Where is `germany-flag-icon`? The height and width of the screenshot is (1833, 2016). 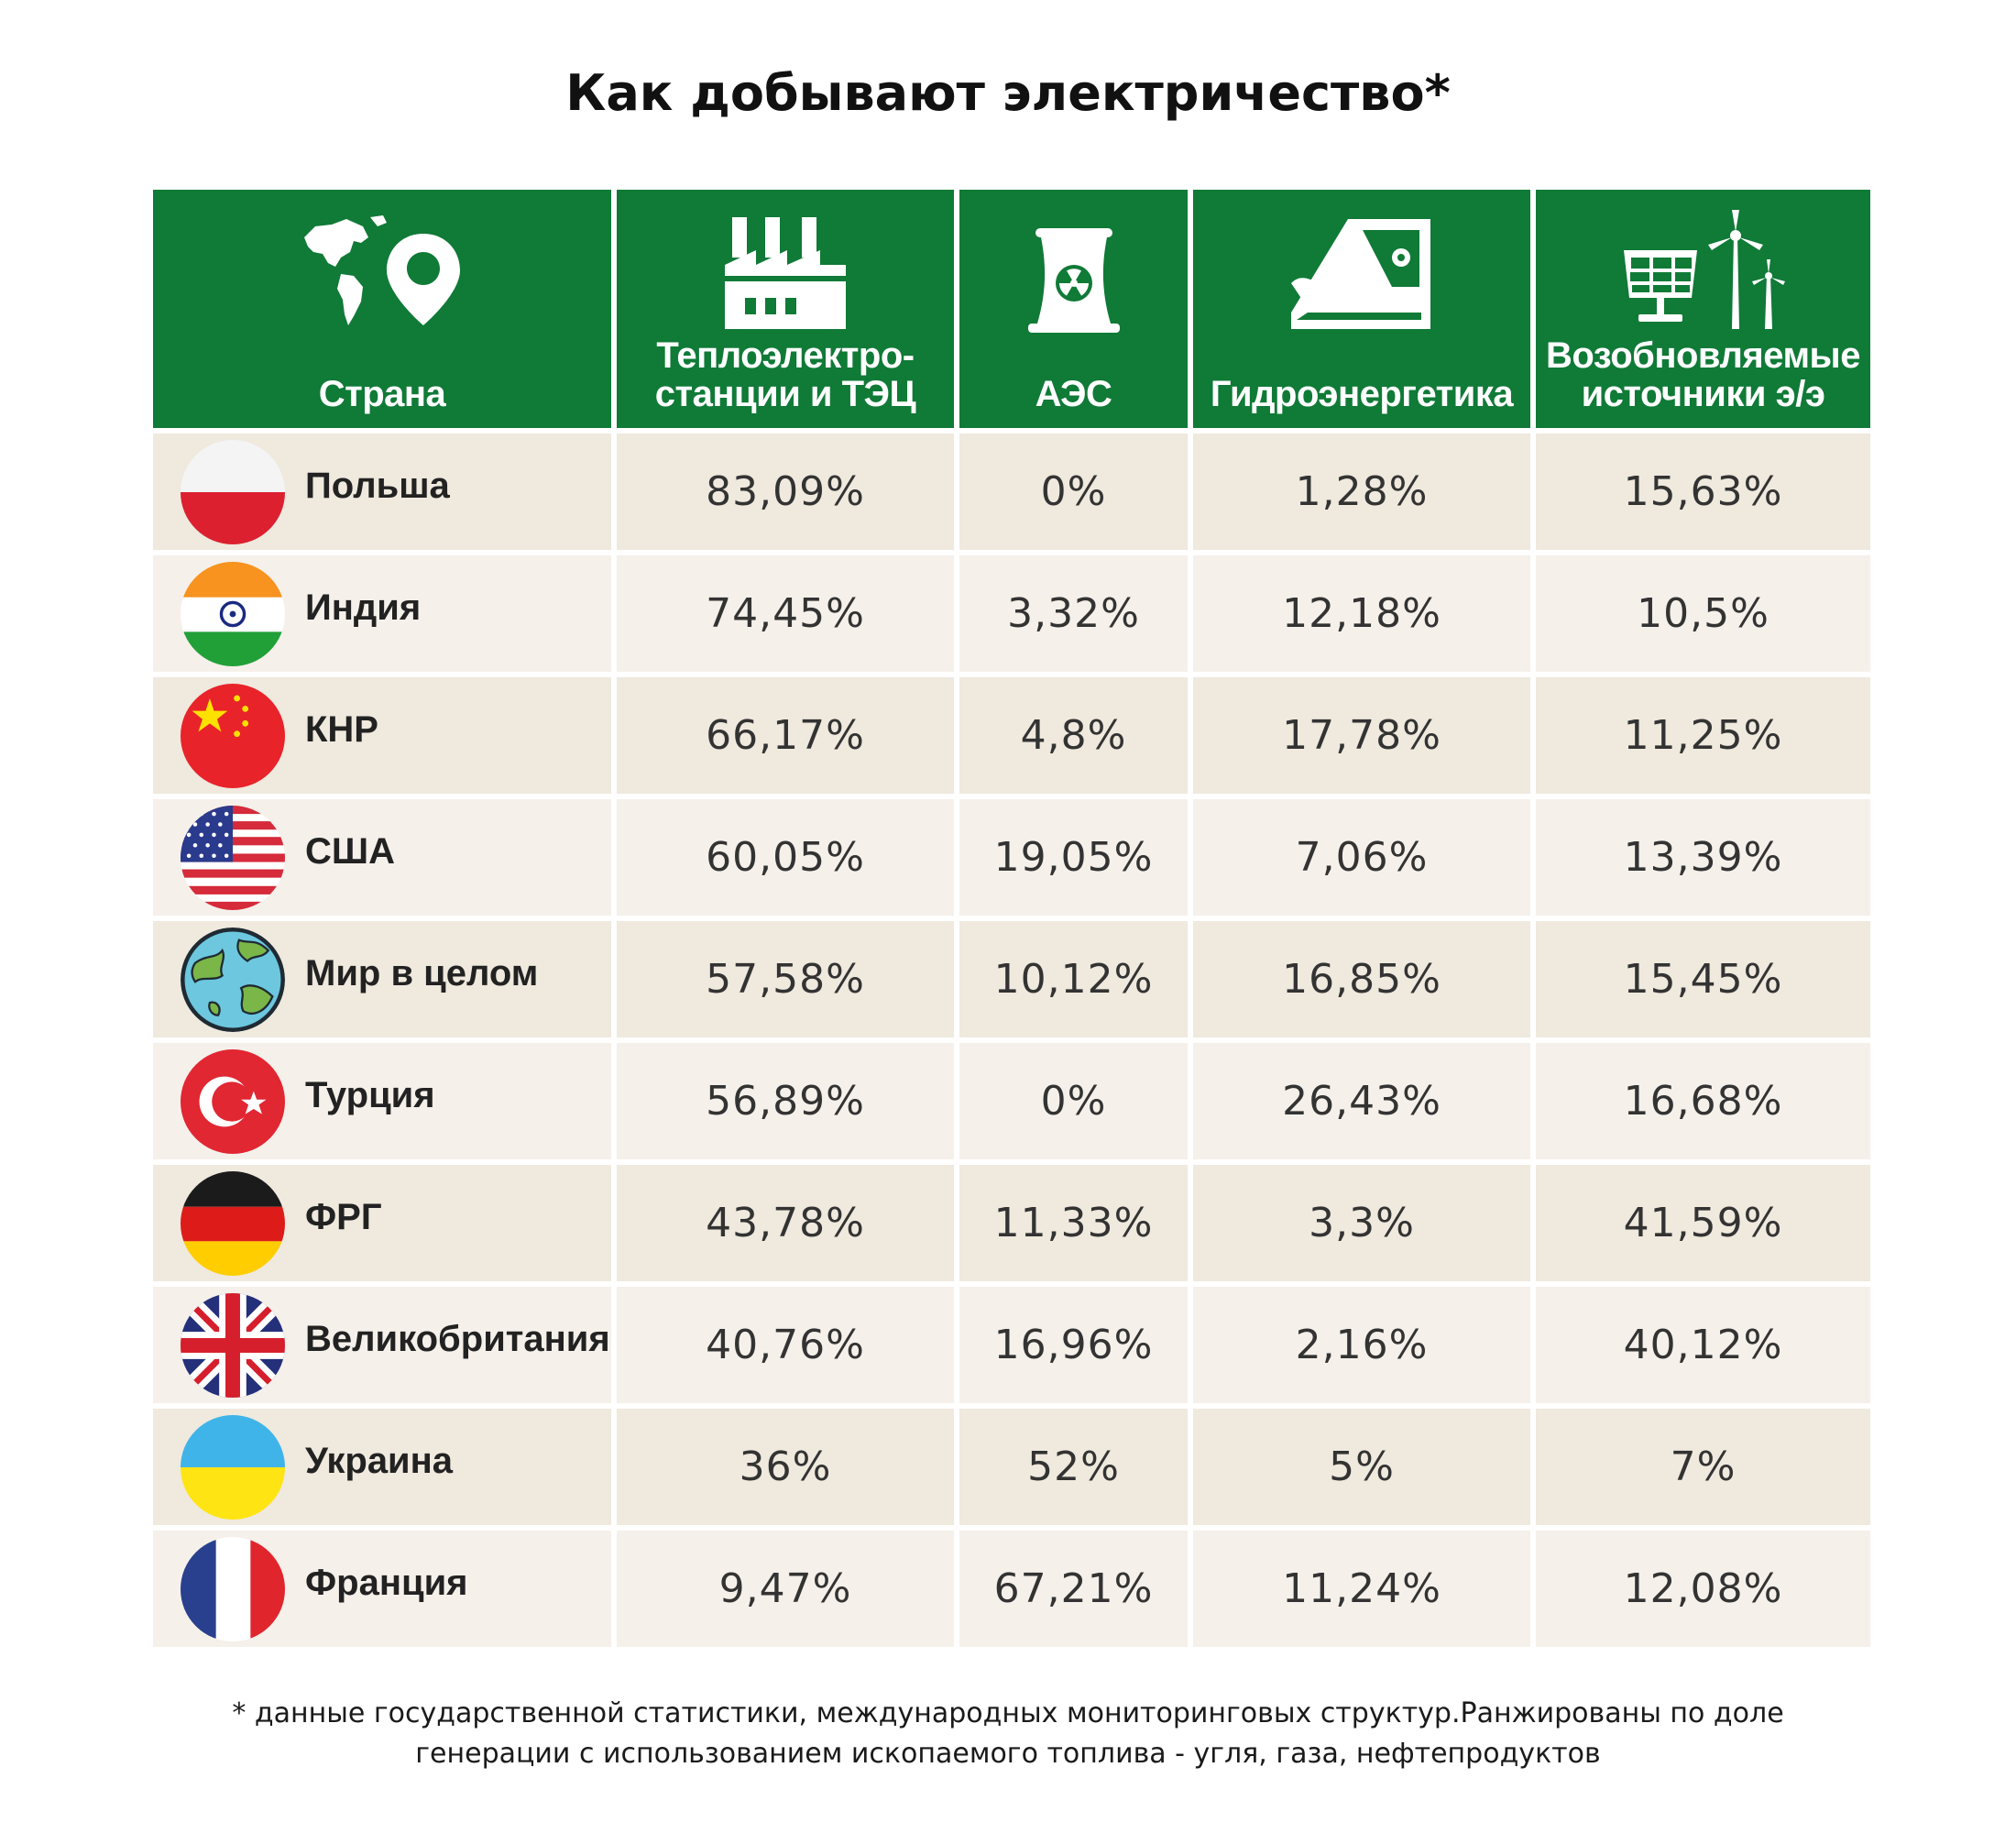 germany-flag-icon is located at coordinates (233, 1223).